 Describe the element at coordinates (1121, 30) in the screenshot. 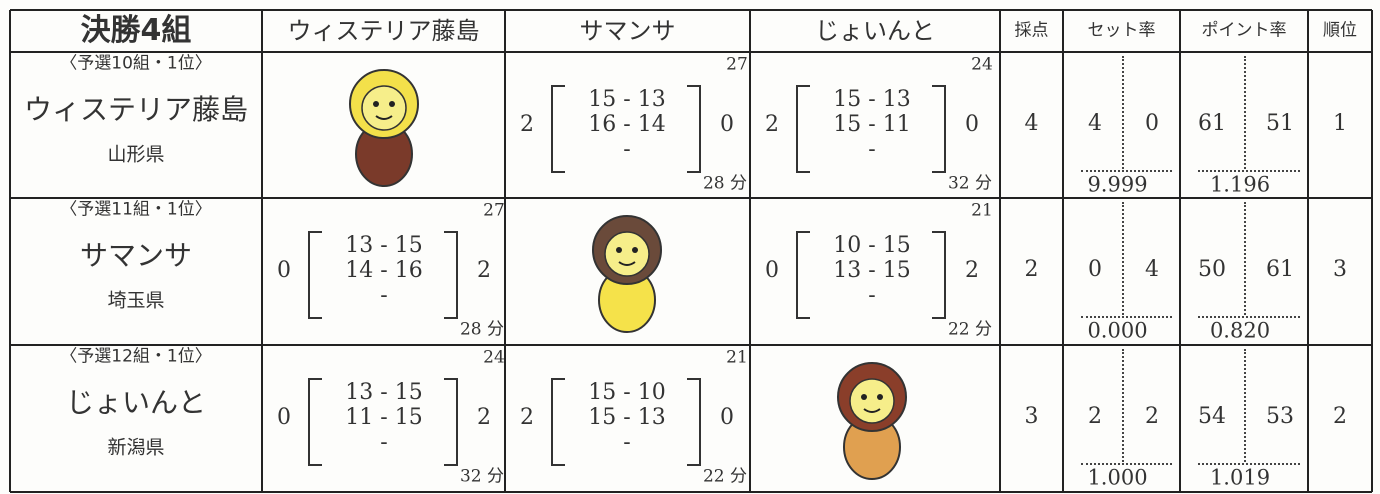

I see `header-set-rate: セット率` at that location.